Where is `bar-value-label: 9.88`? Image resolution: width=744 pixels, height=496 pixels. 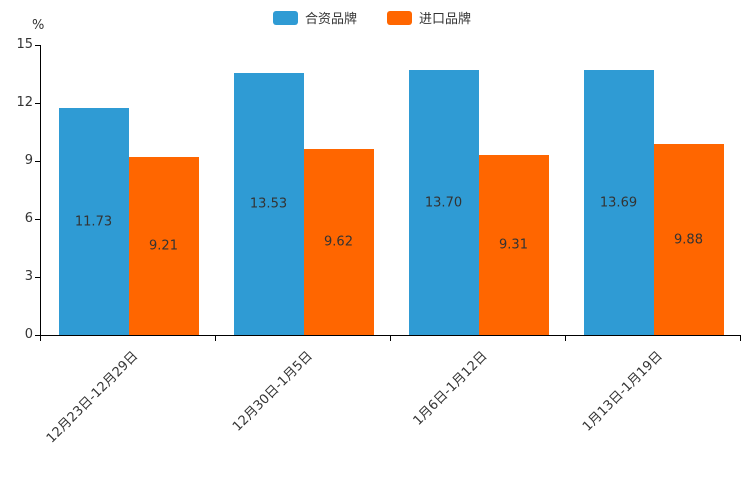 bar-value-label: 9.88 is located at coordinates (688, 239).